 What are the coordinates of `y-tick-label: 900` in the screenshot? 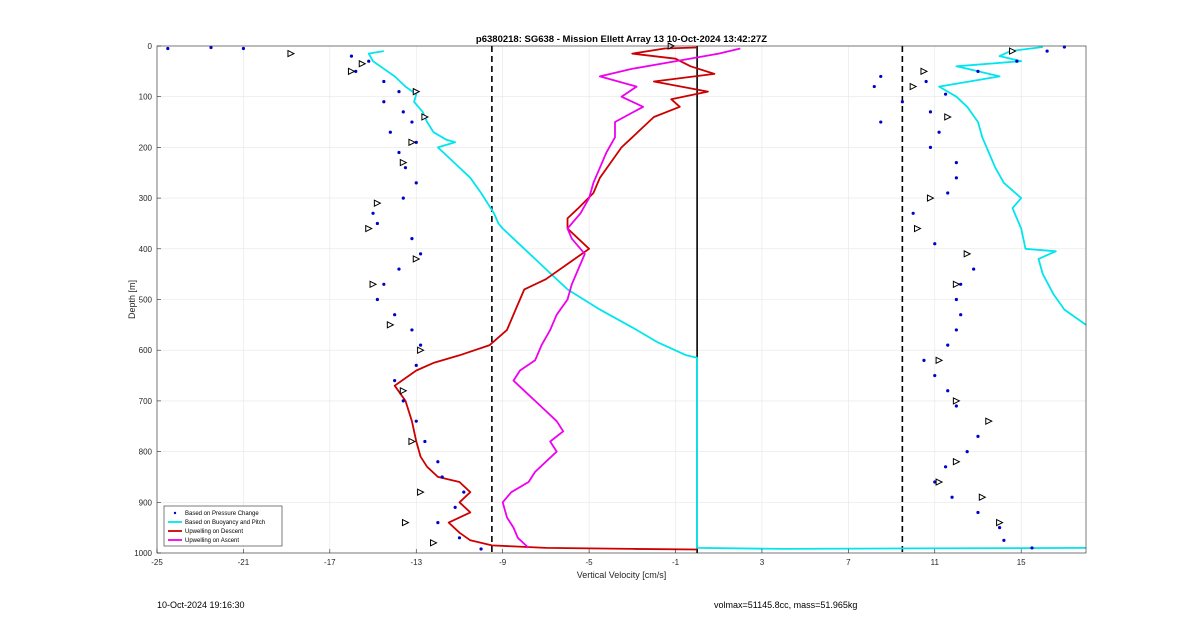 It's located at (146, 502).